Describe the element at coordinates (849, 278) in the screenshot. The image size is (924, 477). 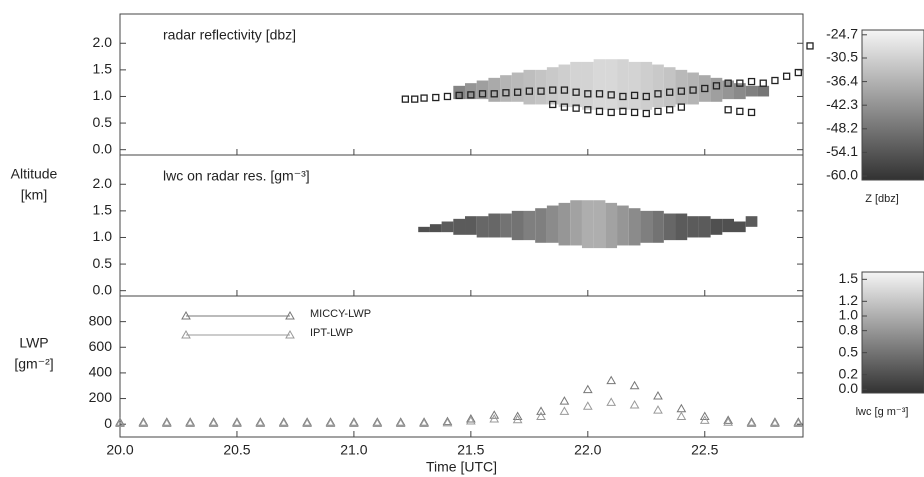
I see `colorbar-tick-label: 1.5` at that location.